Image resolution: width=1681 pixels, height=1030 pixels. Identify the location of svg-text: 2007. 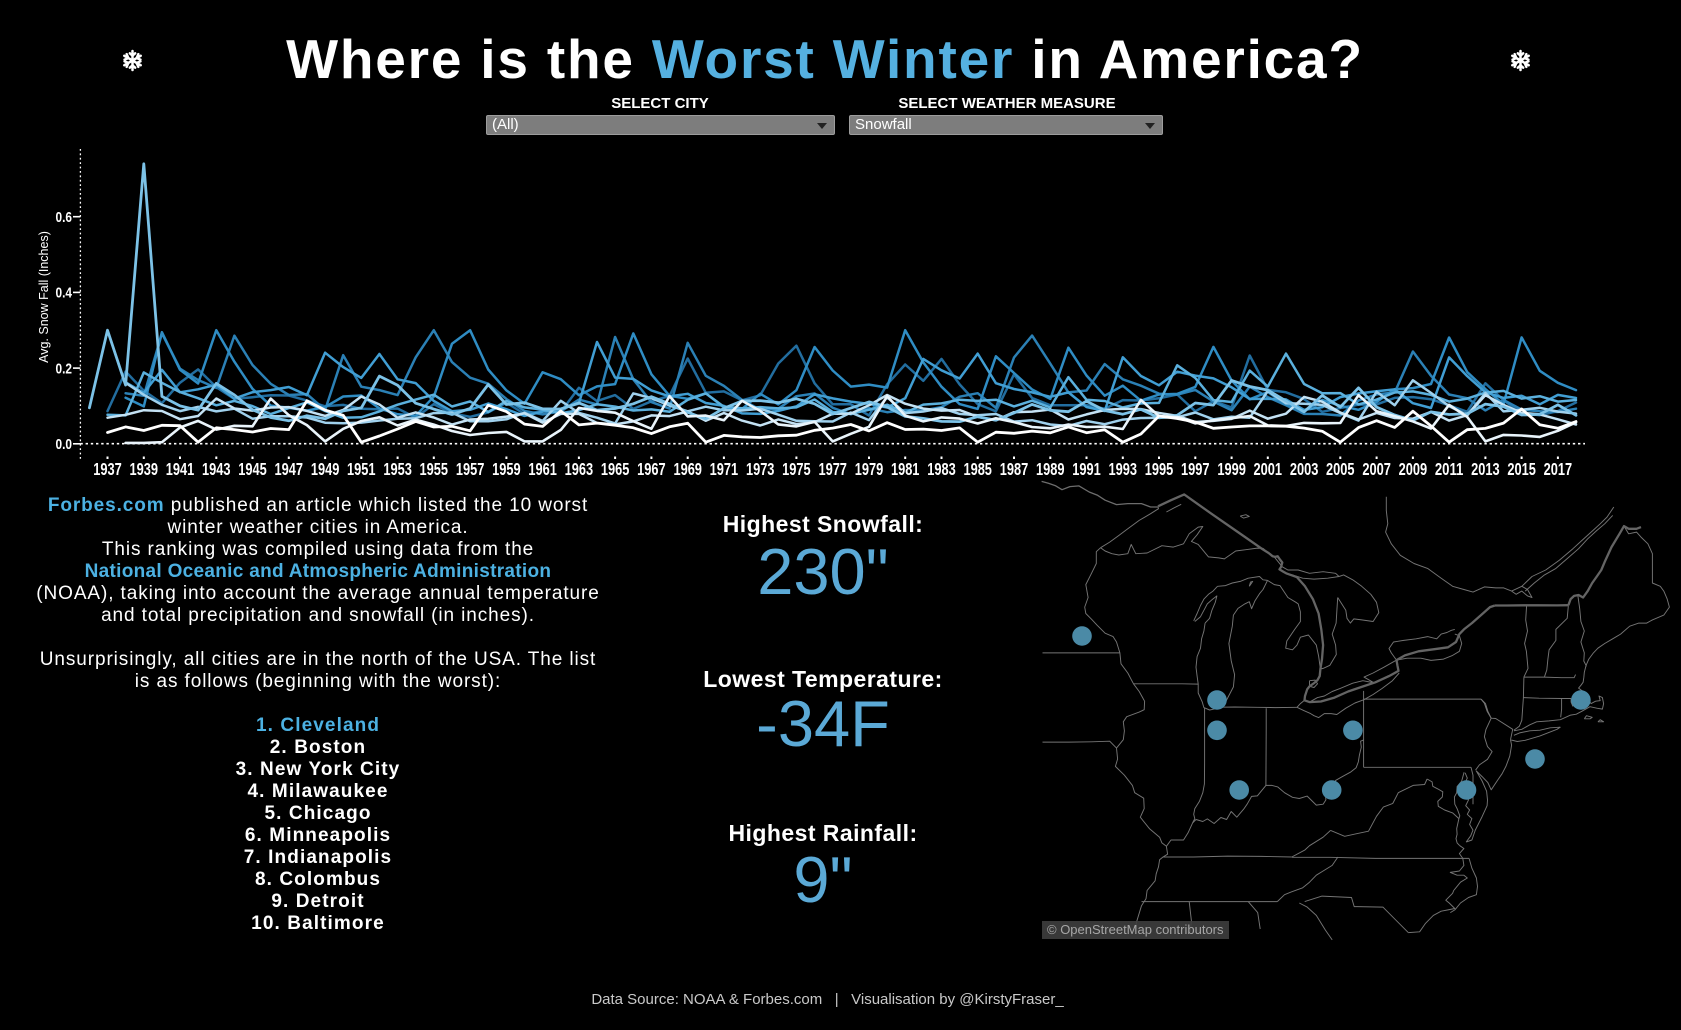
(1376, 469).